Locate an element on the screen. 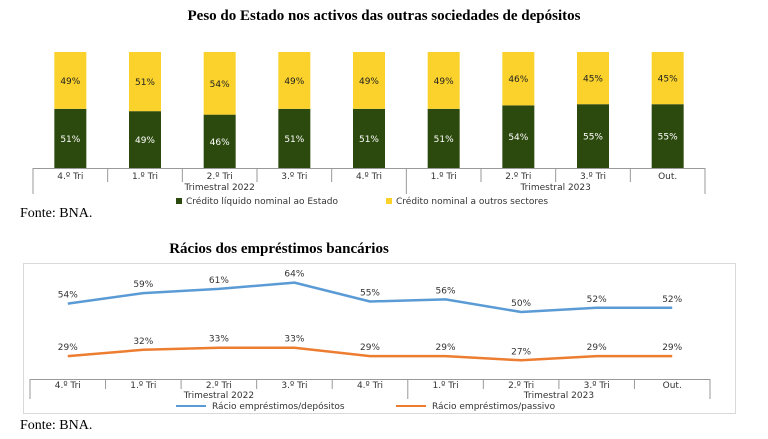  point-data-label: 59% is located at coordinates (143, 285).